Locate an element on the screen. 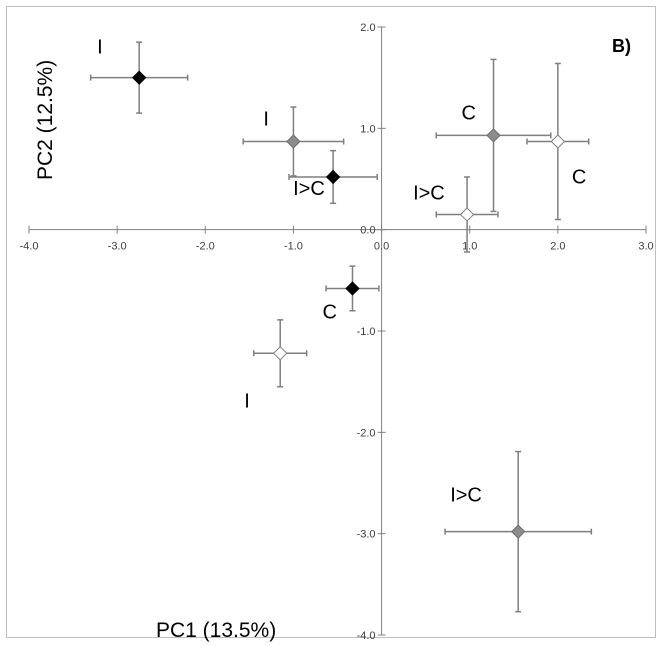 The width and height of the screenshot is (664, 646). x-tick-label: -3.0 is located at coordinates (117, 247).